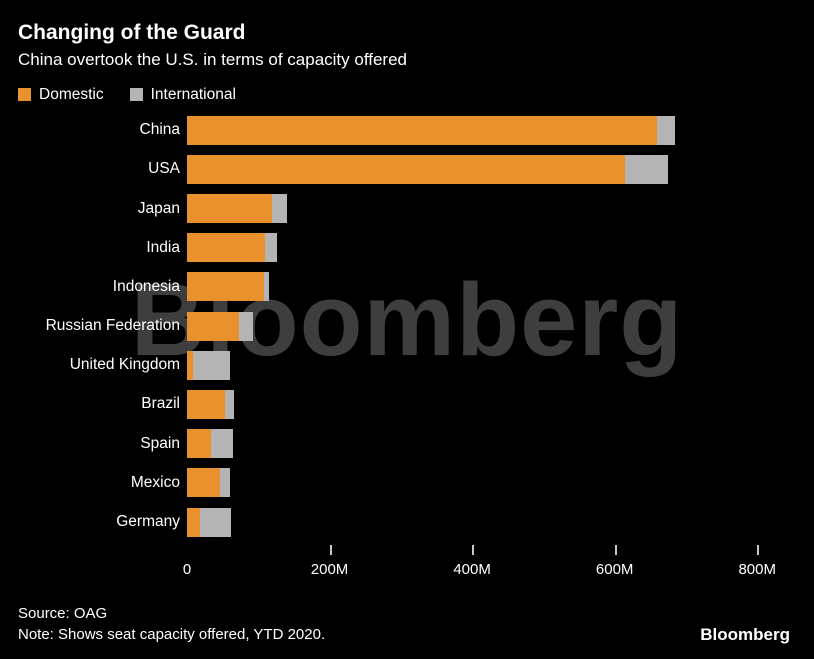 This screenshot has height=659, width=814. I want to click on chart-row: United Kingdom, so click(404, 365).